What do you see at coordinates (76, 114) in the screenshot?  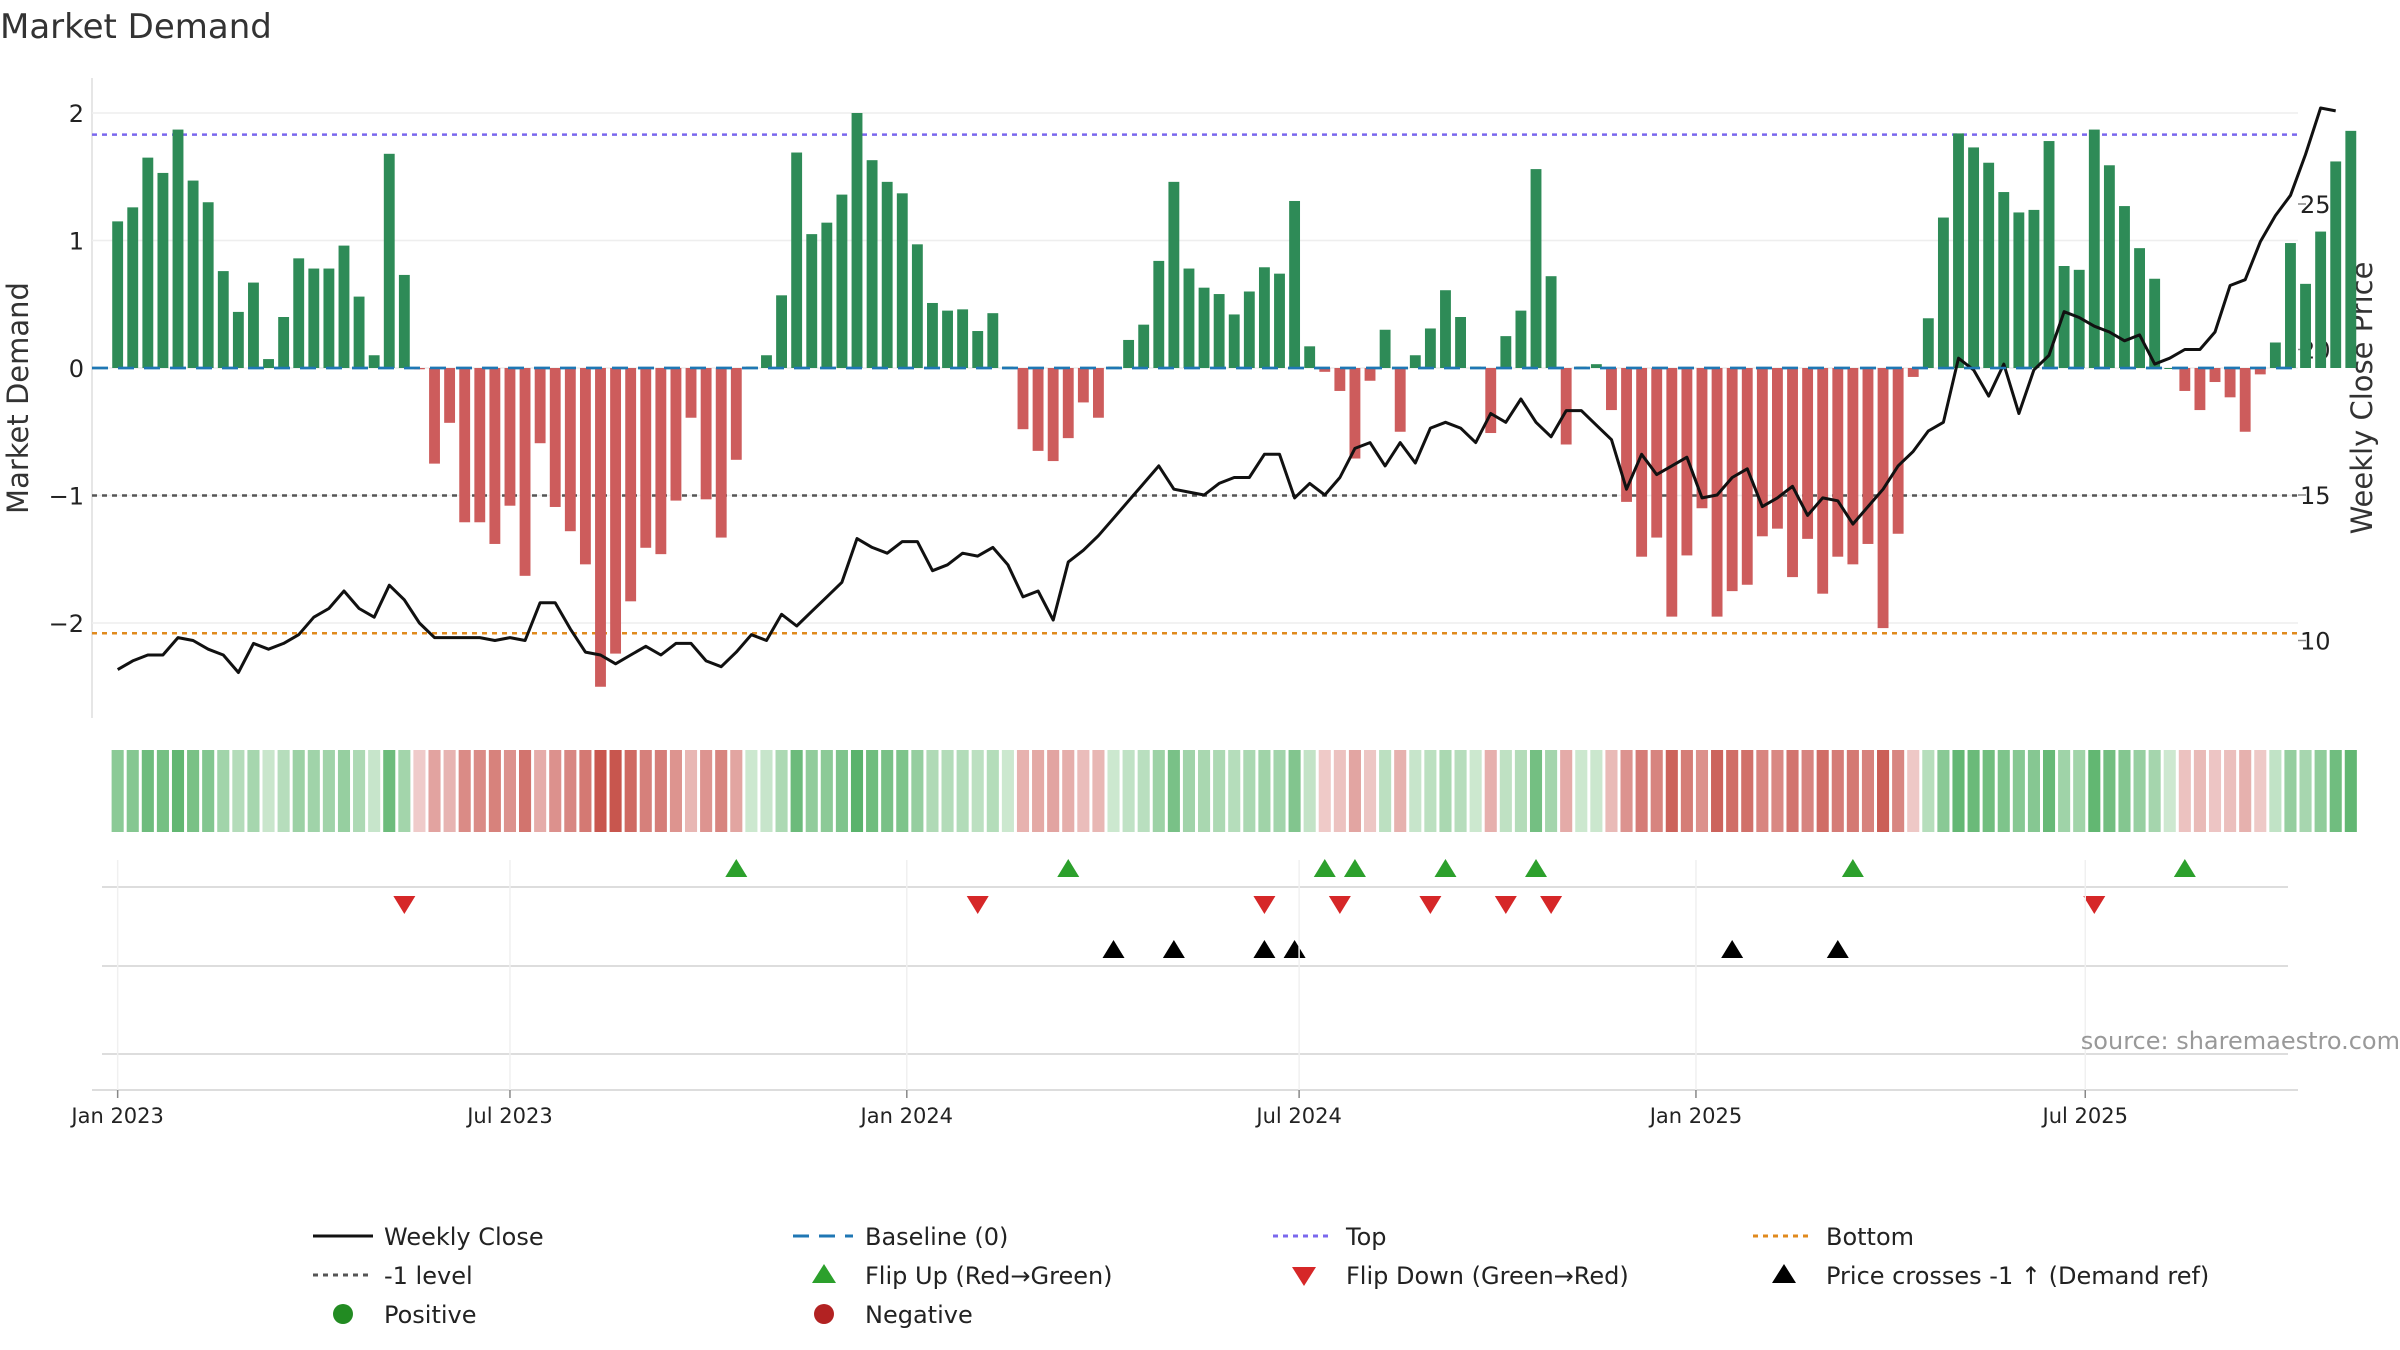 I see `y-tick-label: 2` at bounding box center [76, 114].